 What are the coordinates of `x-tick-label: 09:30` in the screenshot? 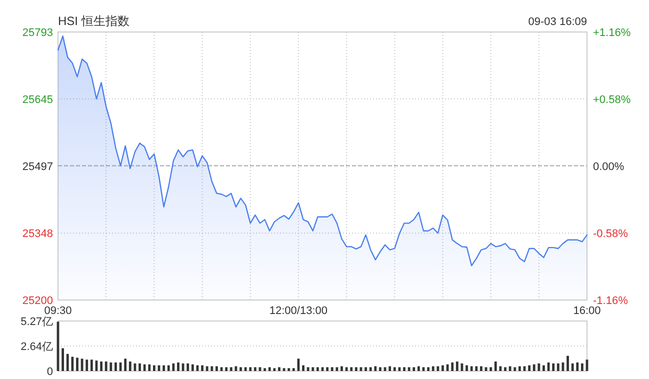 It's located at (58, 311).